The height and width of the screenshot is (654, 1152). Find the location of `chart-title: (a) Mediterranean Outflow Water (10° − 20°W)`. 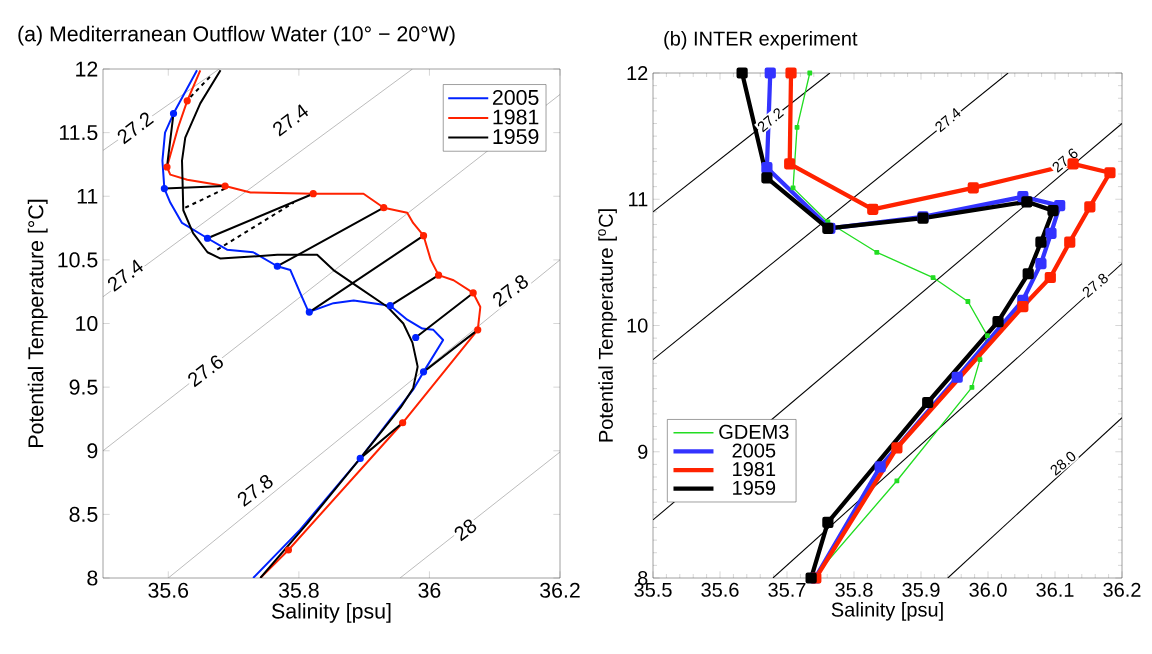

chart-title: (a) Mediterranean Outflow Water (10° − 20°W) is located at coordinates (236, 35).